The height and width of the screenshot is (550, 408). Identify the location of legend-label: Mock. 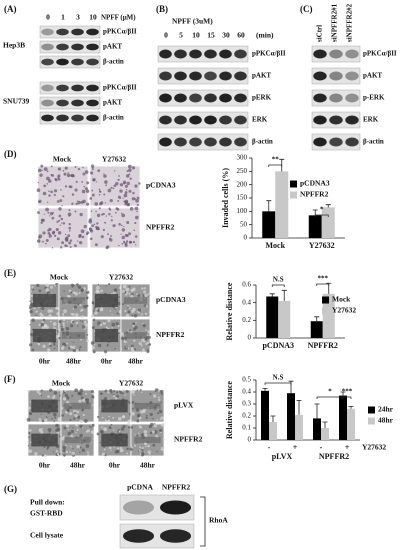
(341, 299).